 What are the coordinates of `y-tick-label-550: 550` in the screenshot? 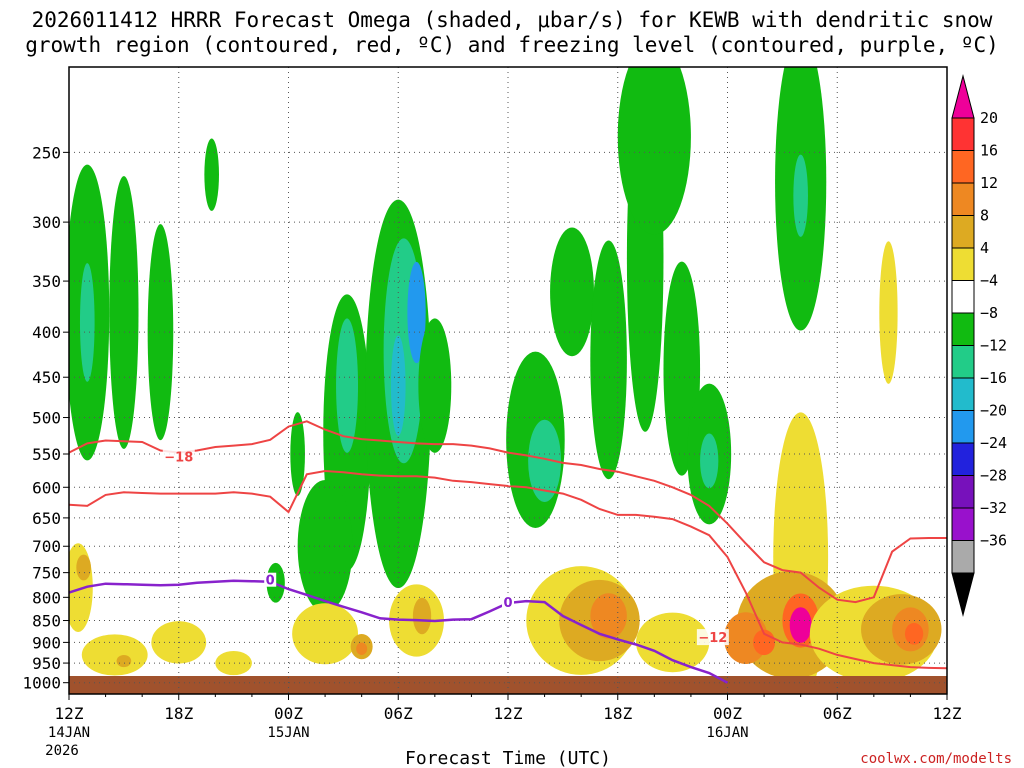 It's located at (46, 454).